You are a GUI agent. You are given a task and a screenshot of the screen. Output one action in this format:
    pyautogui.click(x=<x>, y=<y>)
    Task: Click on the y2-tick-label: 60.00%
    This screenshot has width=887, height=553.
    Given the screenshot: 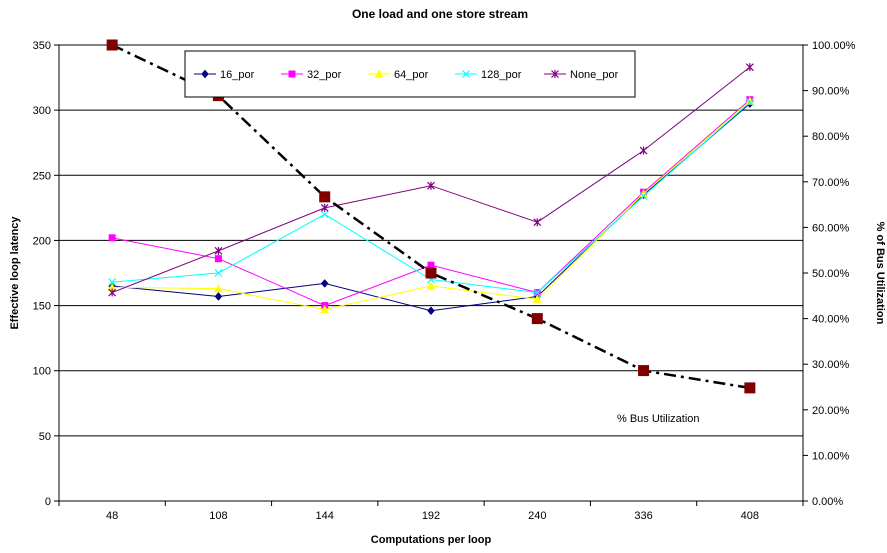 What is the action you would take?
    pyautogui.click(x=831, y=228)
    